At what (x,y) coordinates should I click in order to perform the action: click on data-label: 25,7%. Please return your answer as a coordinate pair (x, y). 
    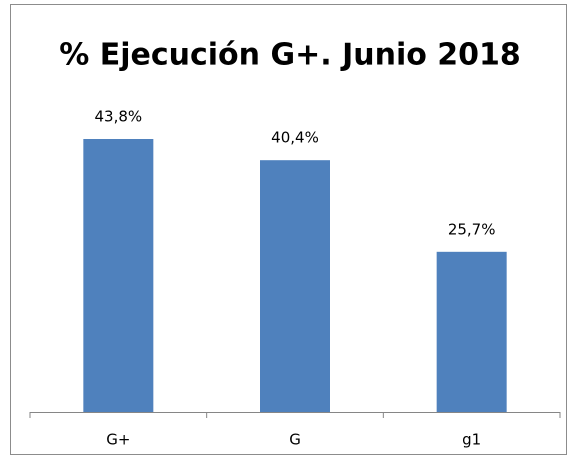
    Looking at the image, I should click on (472, 229).